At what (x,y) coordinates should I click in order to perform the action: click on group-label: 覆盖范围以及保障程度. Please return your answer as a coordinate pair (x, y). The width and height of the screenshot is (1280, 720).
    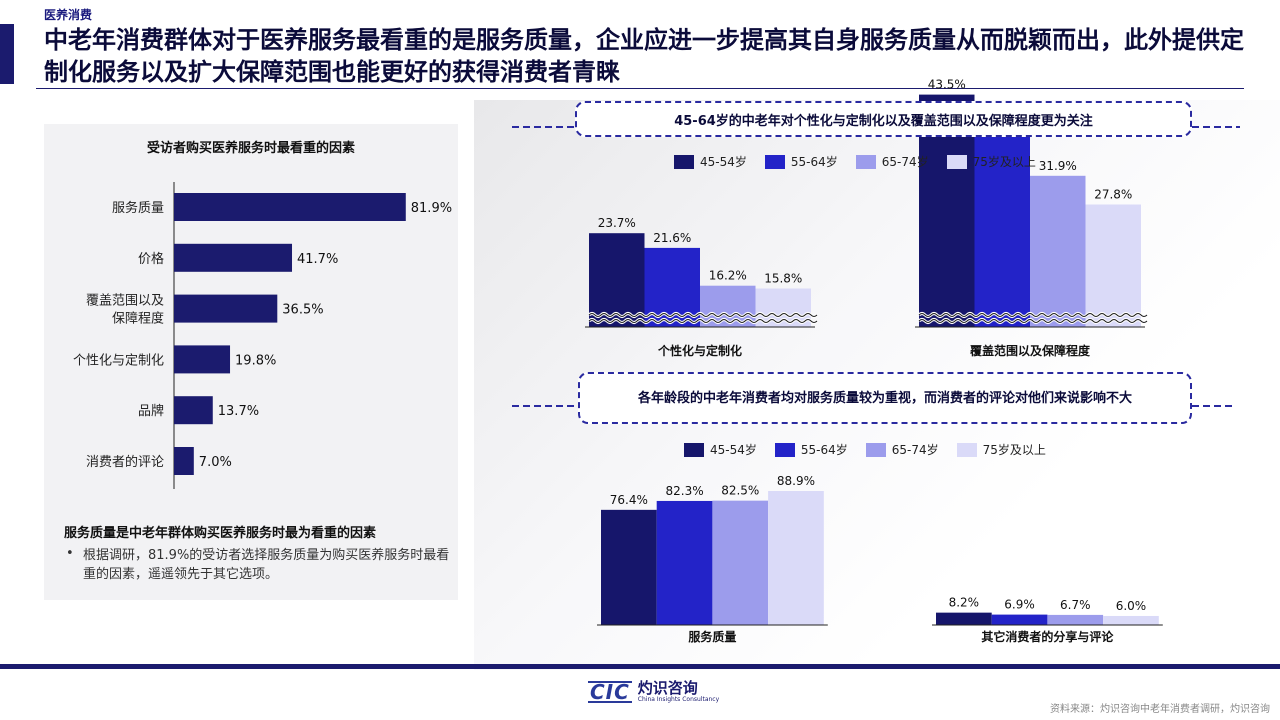
    Looking at the image, I should click on (1030, 350).